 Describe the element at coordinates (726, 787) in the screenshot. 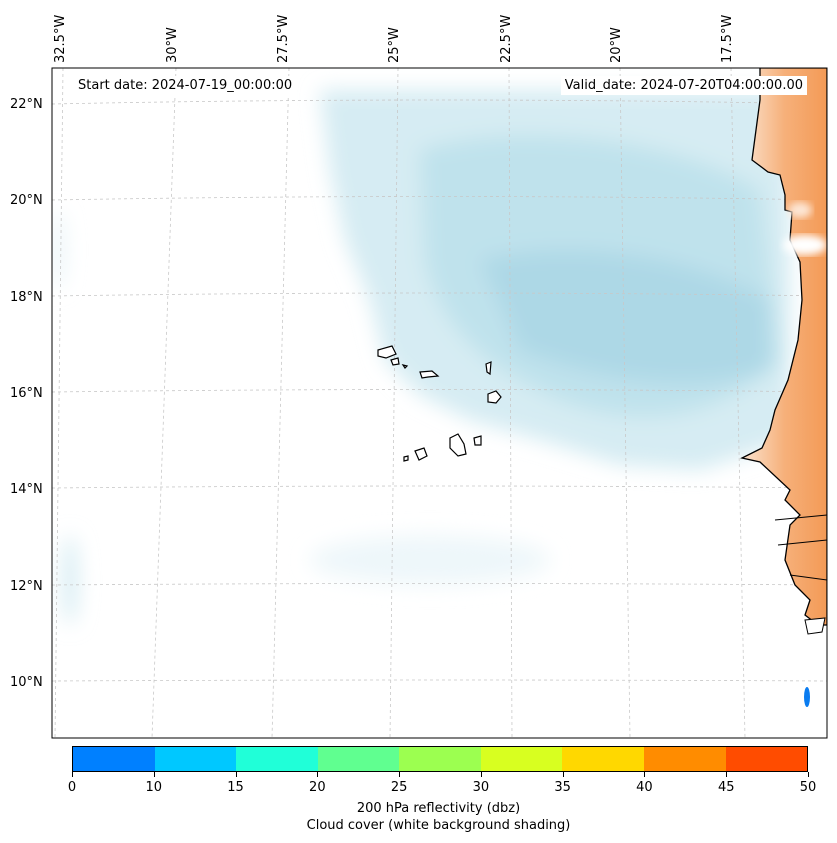

I see `colorbar-tick-label: 45` at that location.